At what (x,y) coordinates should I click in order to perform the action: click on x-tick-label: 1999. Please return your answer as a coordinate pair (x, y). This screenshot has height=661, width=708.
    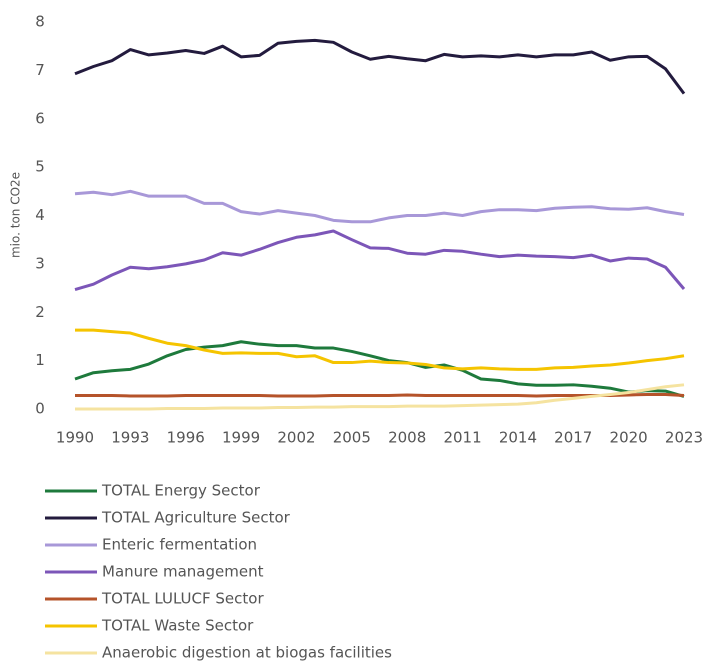
    Looking at the image, I should click on (241, 438).